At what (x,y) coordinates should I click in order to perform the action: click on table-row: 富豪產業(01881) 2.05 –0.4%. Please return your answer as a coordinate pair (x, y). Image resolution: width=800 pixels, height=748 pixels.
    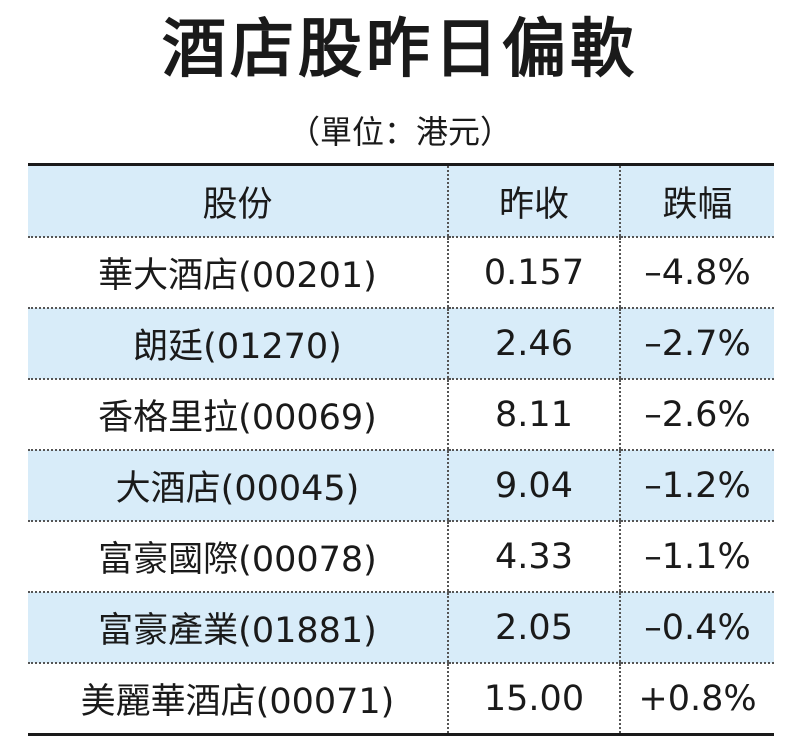
    Looking at the image, I should click on (401, 628).